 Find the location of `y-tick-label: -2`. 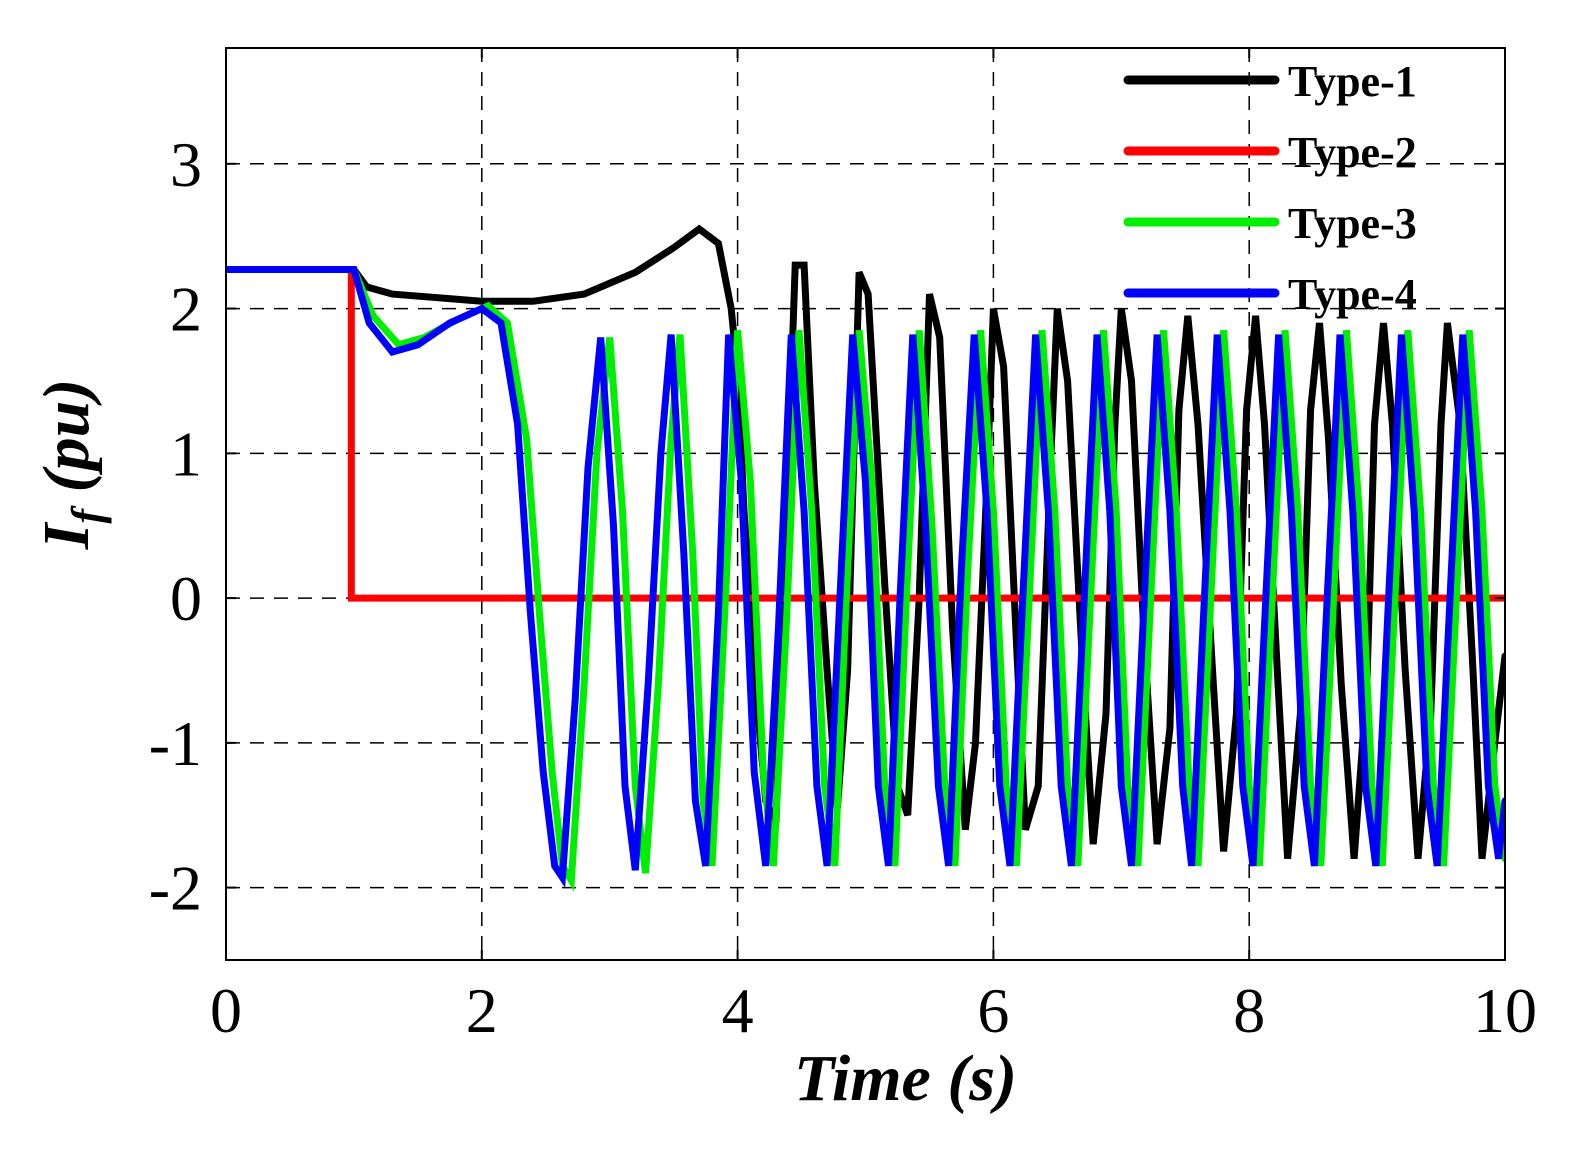

y-tick-label: -2 is located at coordinates (175, 888).